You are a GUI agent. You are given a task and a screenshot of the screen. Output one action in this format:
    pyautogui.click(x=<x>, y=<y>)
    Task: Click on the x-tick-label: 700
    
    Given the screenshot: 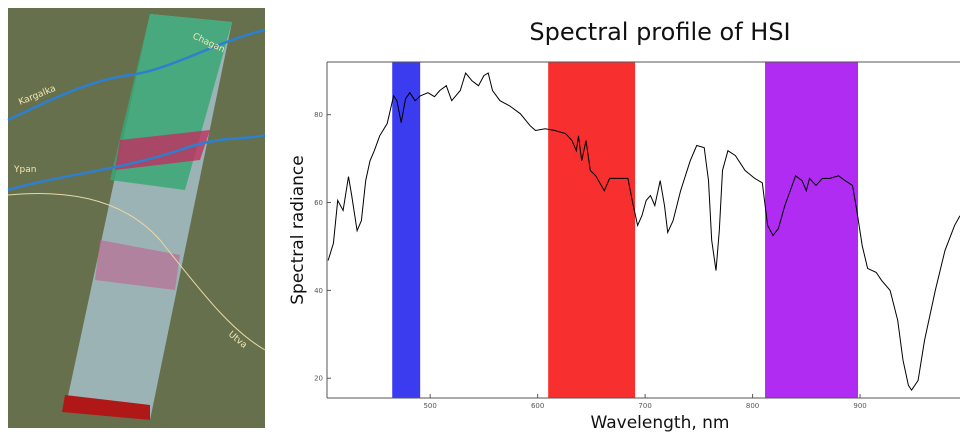 What is the action you would take?
    pyautogui.click(x=644, y=406)
    